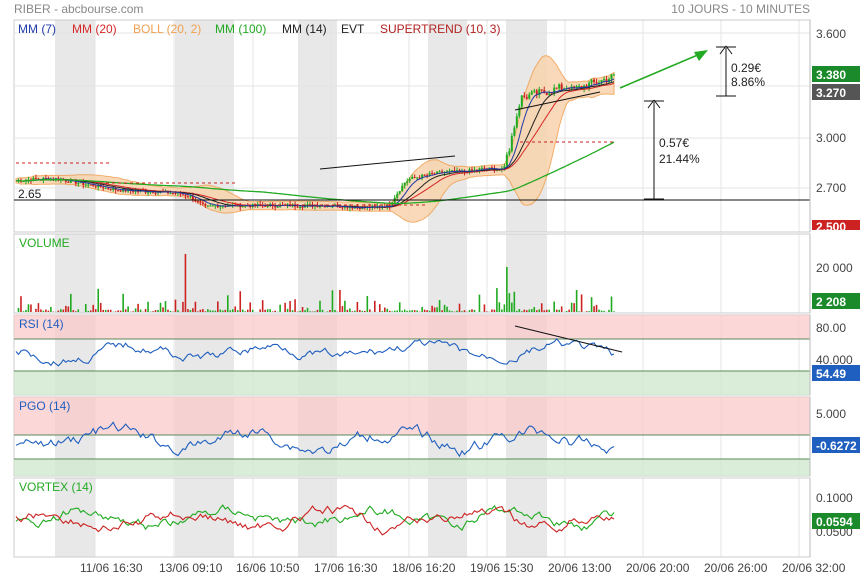 The width and height of the screenshot is (860, 579). What do you see at coordinates (836, 225) in the screenshot?
I see `price-low-box` at bounding box center [836, 225].